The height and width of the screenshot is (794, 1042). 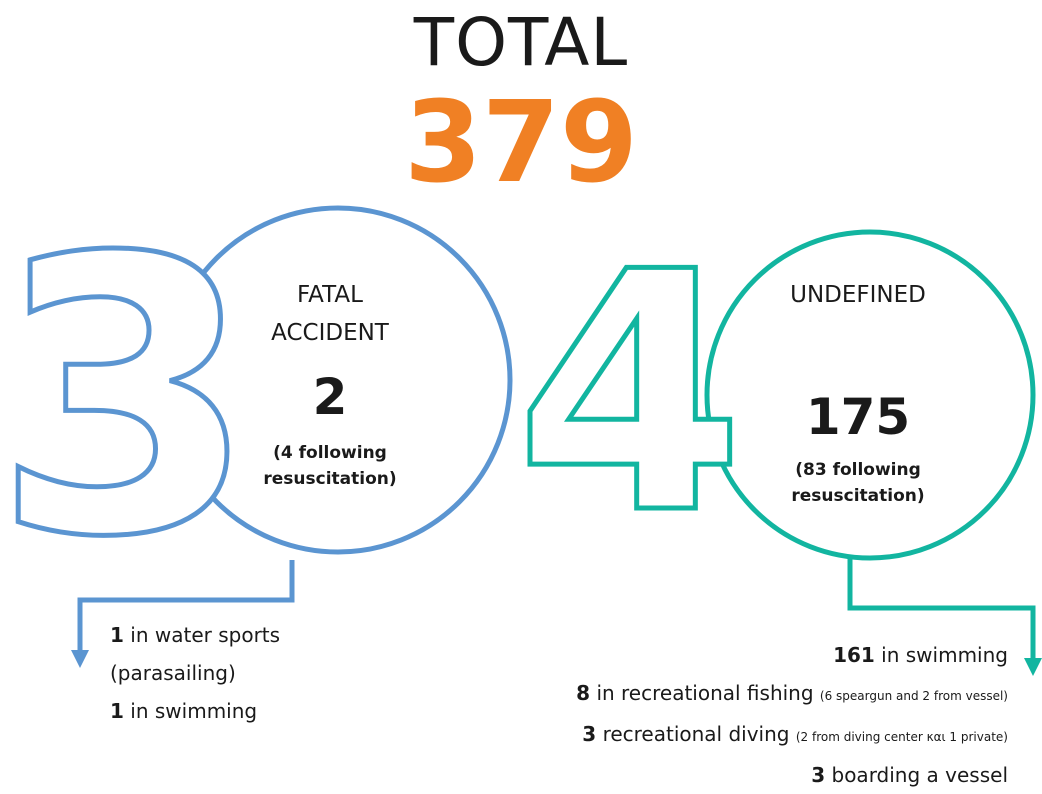 I want to click on panel-title: UNDEFINED, so click(x=858, y=295).